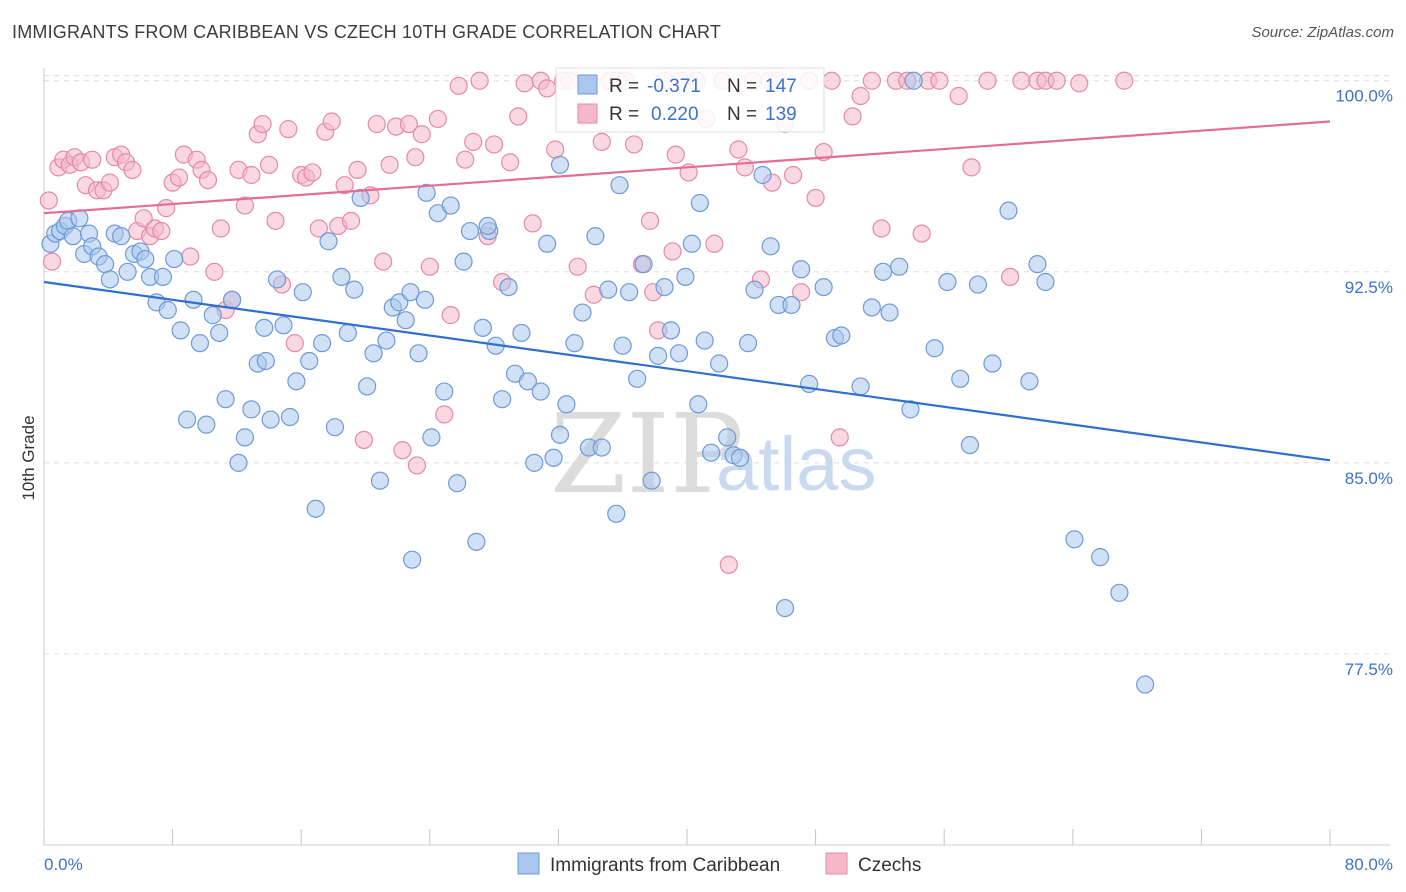 The width and height of the screenshot is (1406, 892). Describe the element at coordinates (1369, 669) in the screenshot. I see `y-tick-label: 77.5%` at that location.